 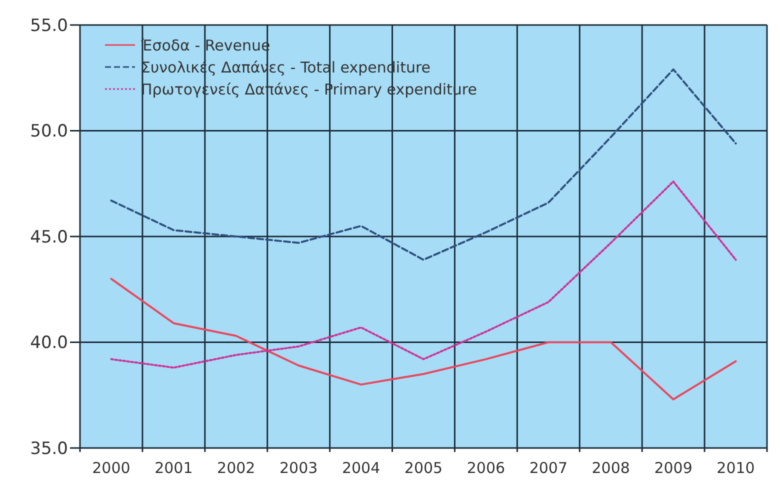 What do you see at coordinates (673, 468) in the screenshot?
I see `x-tick-label: 2009` at bounding box center [673, 468].